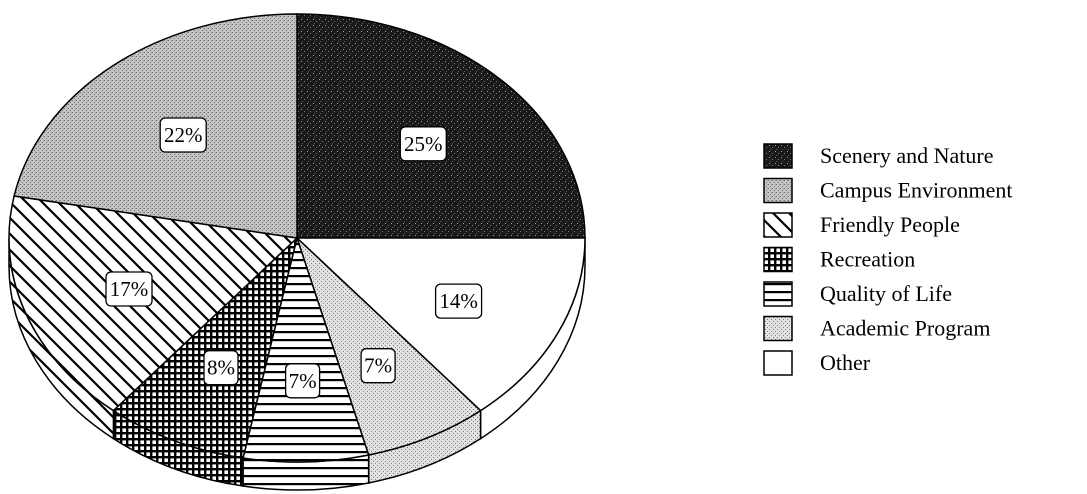 The height and width of the screenshot is (494, 1087). I want to click on data-label-6: 22%, so click(183, 135).